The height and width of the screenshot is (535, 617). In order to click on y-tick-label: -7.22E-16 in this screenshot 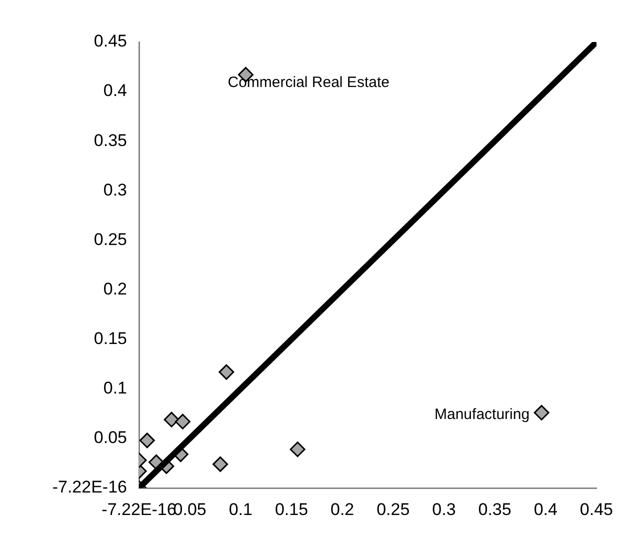, I will do `click(89, 487)`.